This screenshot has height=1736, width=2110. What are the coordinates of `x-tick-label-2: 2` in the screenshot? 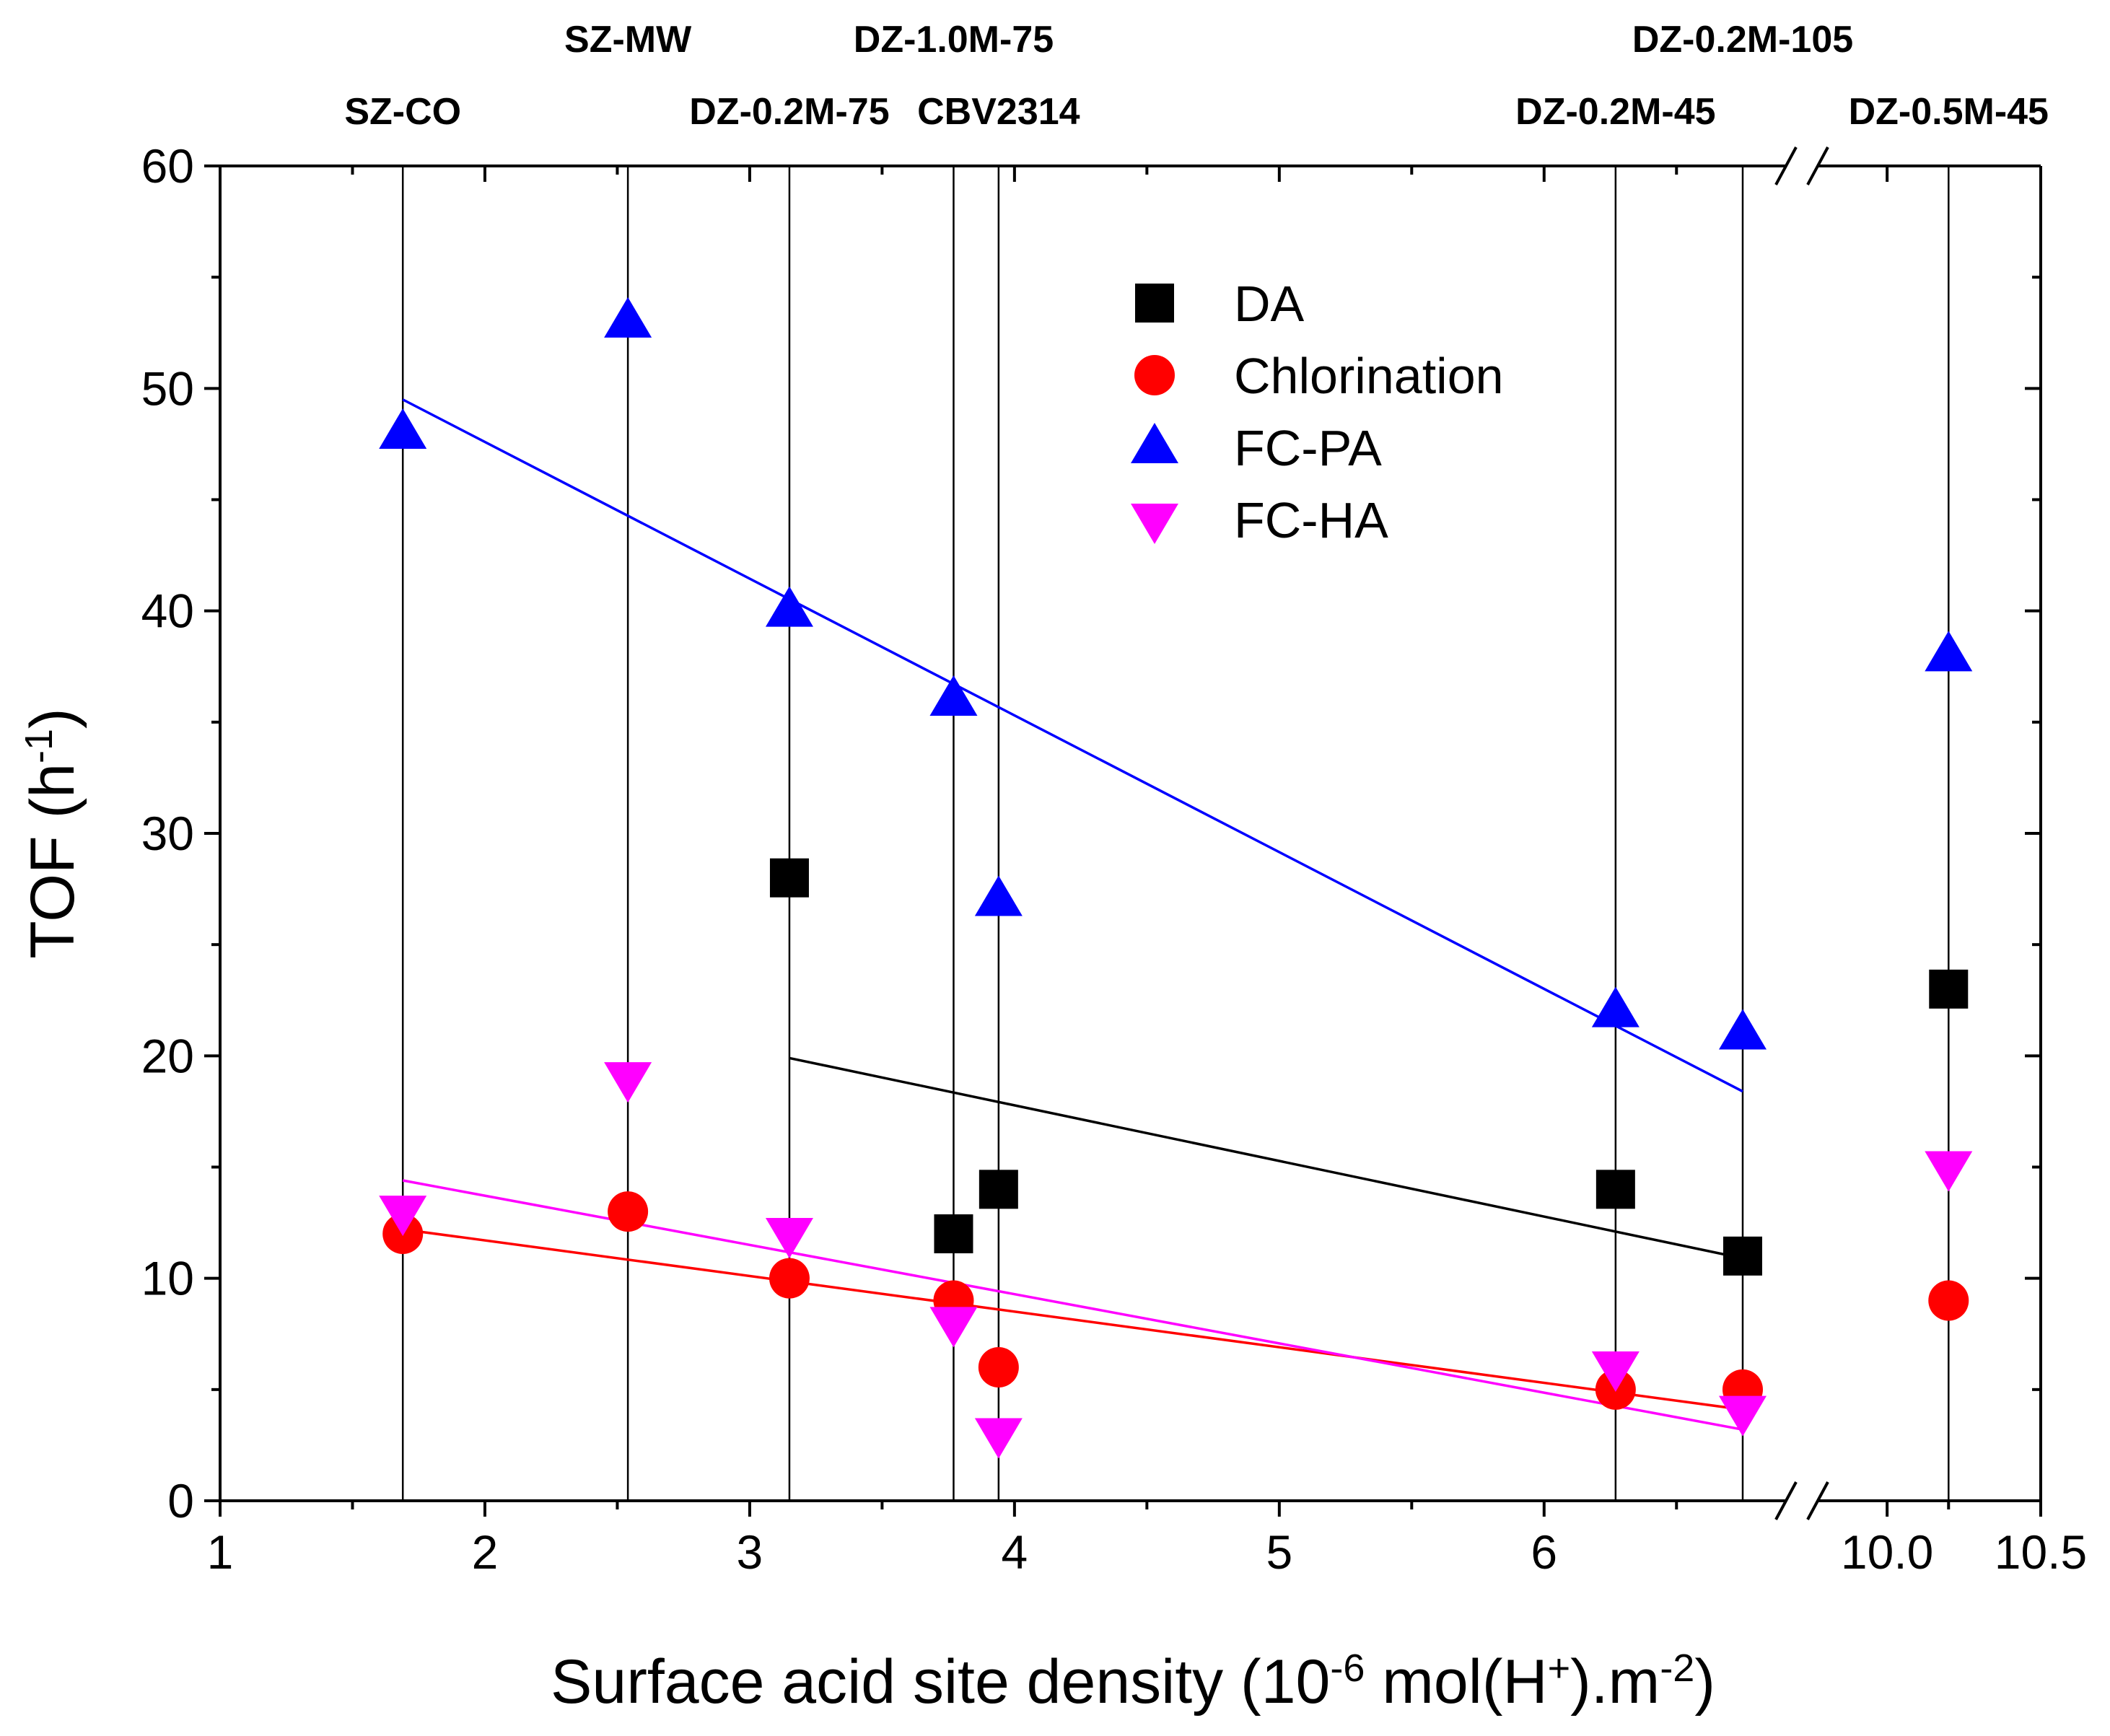 It's located at (486, 1552).